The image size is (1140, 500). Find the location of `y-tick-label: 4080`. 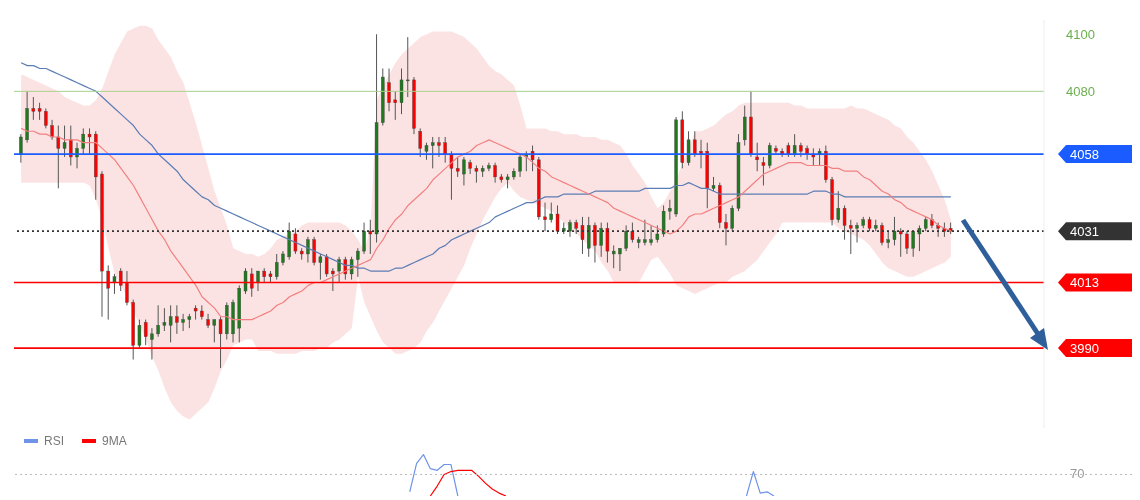

y-tick-label: 4080 is located at coordinates (1080, 91).